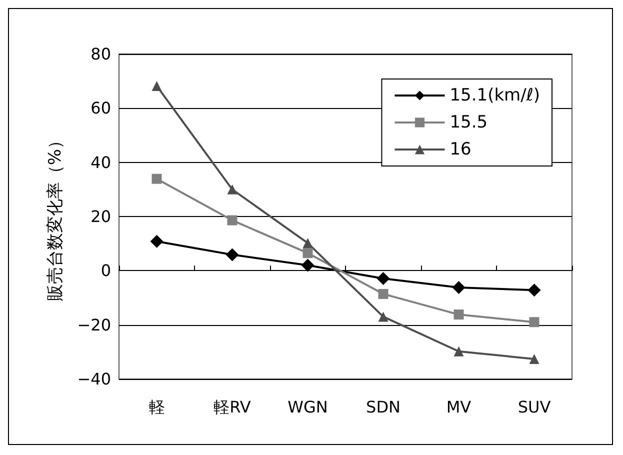  What do you see at coordinates (308, 407) in the screenshot?
I see `x-tick-label: WGN` at bounding box center [308, 407].